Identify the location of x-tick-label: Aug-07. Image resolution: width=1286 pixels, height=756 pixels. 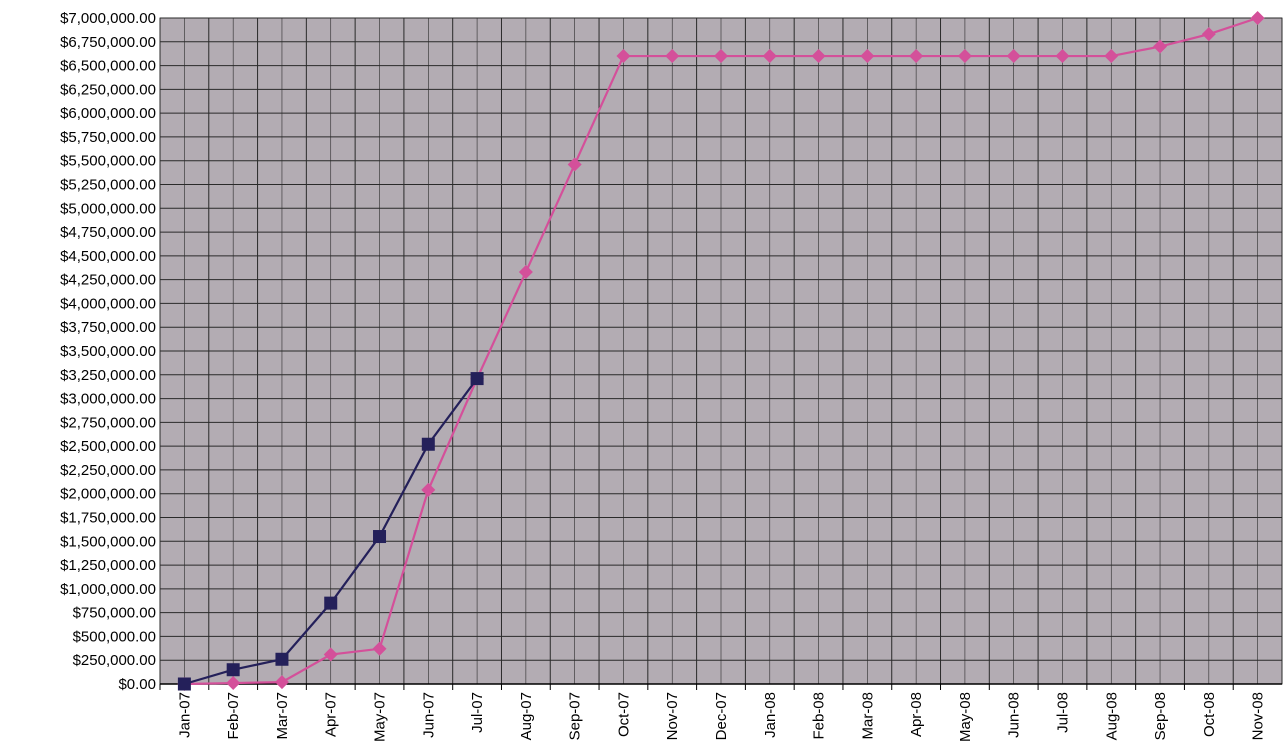
(526, 716).